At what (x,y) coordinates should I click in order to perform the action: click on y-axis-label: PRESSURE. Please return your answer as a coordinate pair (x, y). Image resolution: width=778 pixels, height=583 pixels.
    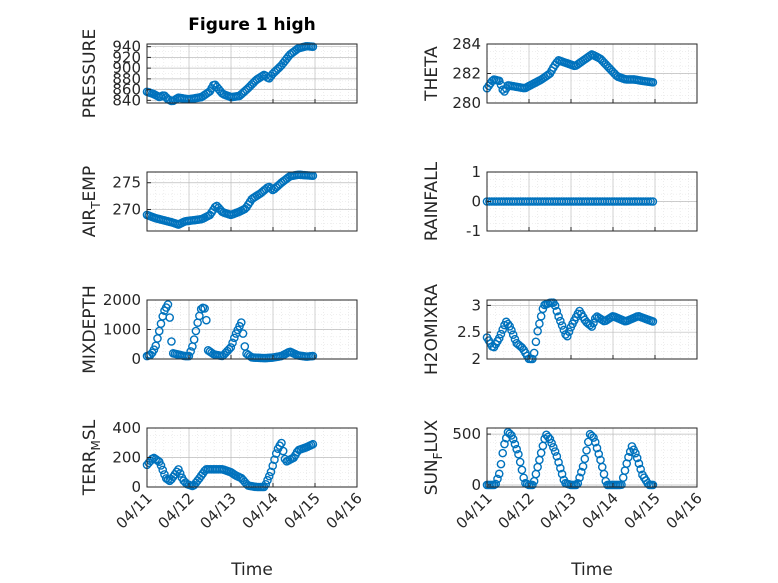
    Looking at the image, I should click on (90, 73).